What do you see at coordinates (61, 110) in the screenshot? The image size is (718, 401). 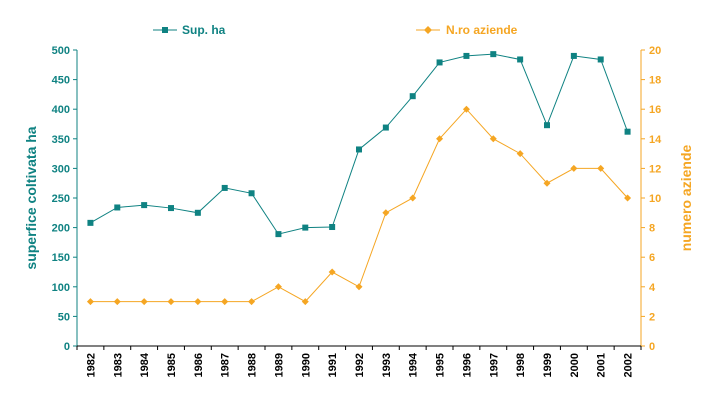 I see `y-left-tick-label: 400` at bounding box center [61, 110].